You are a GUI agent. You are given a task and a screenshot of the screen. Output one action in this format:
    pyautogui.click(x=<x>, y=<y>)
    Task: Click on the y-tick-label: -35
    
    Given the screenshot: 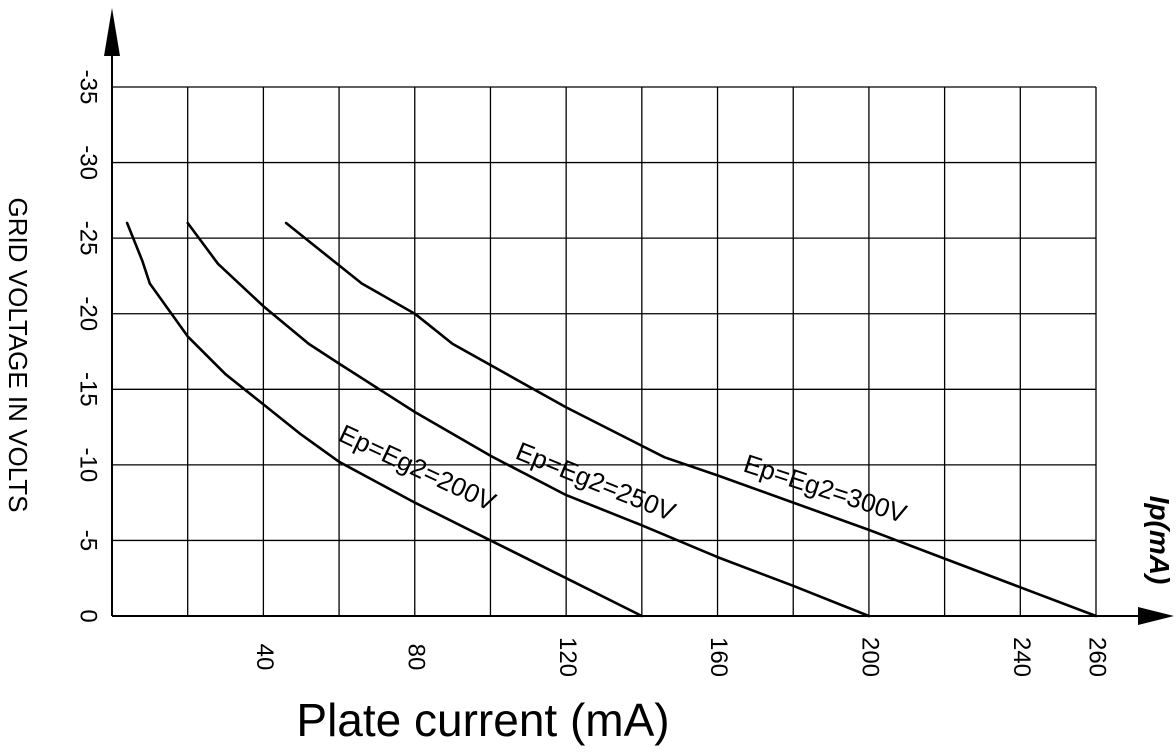 What is the action you would take?
    pyautogui.click(x=88, y=87)
    